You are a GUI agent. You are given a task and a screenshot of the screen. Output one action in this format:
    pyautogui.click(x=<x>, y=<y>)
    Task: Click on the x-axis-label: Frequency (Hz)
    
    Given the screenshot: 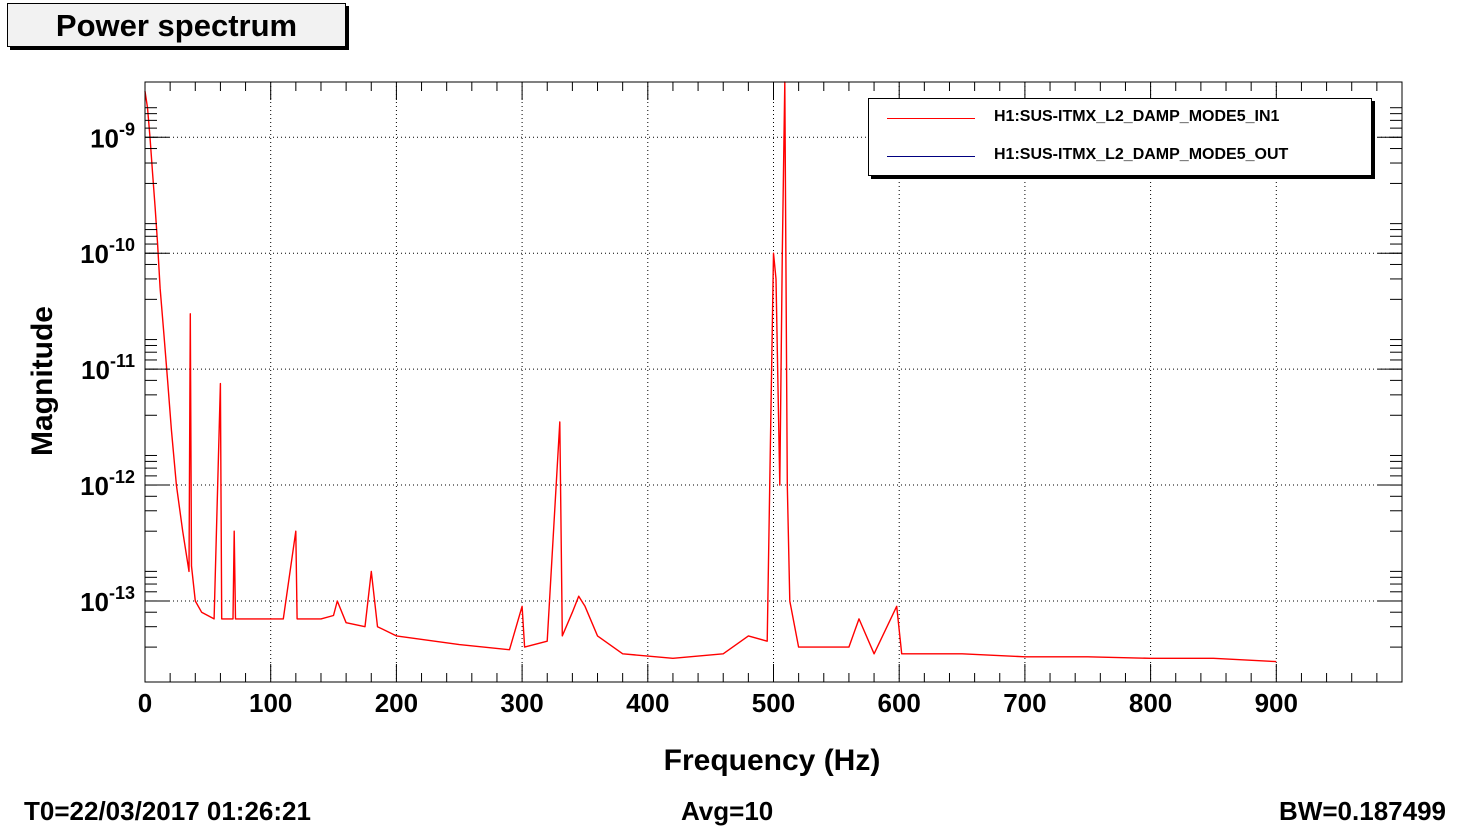 What is the action you would take?
    pyautogui.click(x=772, y=760)
    